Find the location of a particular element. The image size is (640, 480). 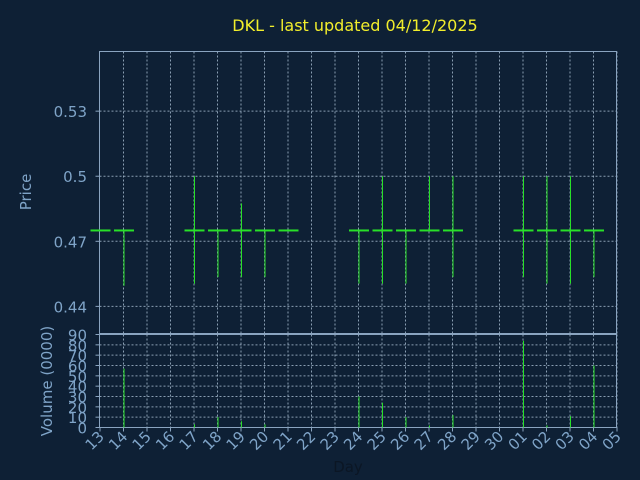

volume-y-tick-label: 30 is located at coordinates (77, 398).